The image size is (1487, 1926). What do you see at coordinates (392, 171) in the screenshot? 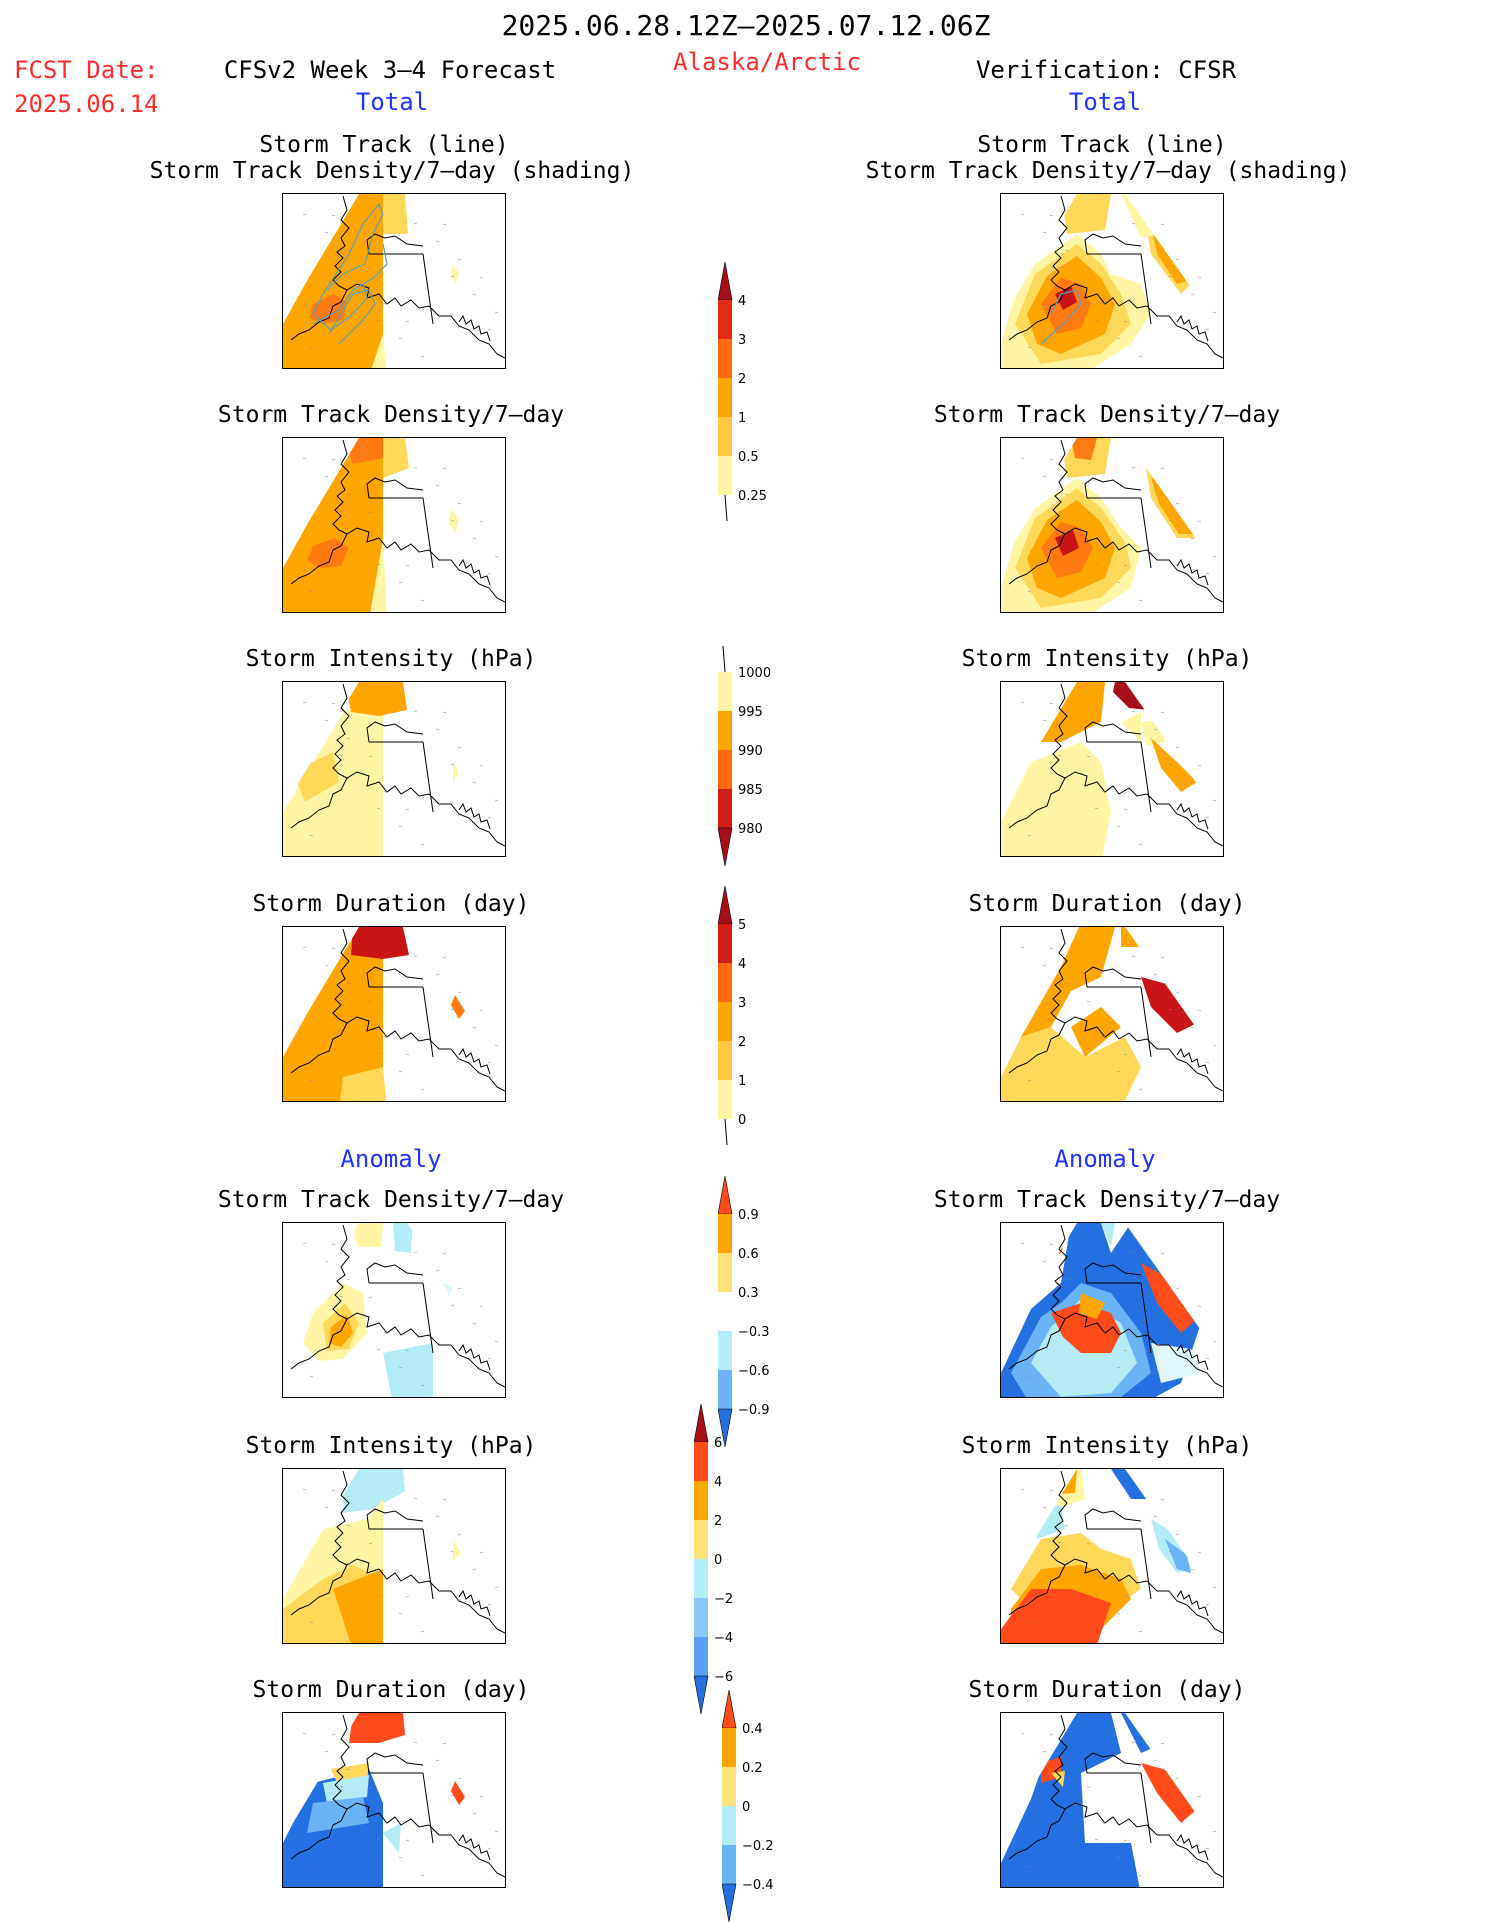
I see `title-left-track-shading: Storm Track Density/7–day (shading)` at bounding box center [392, 171].